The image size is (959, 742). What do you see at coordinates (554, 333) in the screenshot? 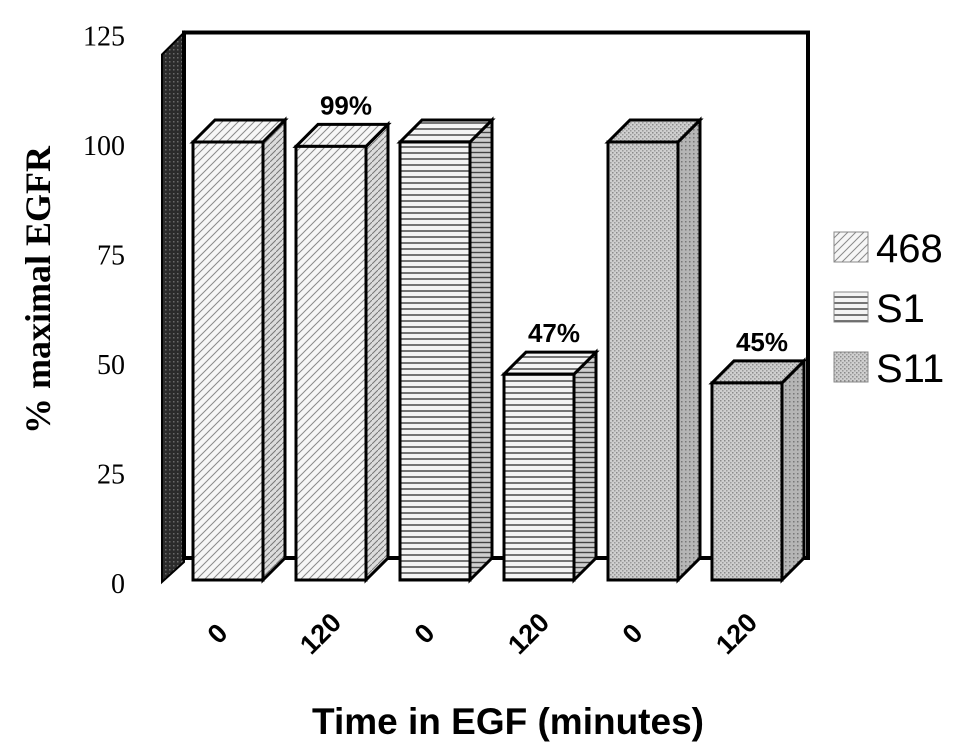
I see `data-label: 47%` at bounding box center [554, 333].